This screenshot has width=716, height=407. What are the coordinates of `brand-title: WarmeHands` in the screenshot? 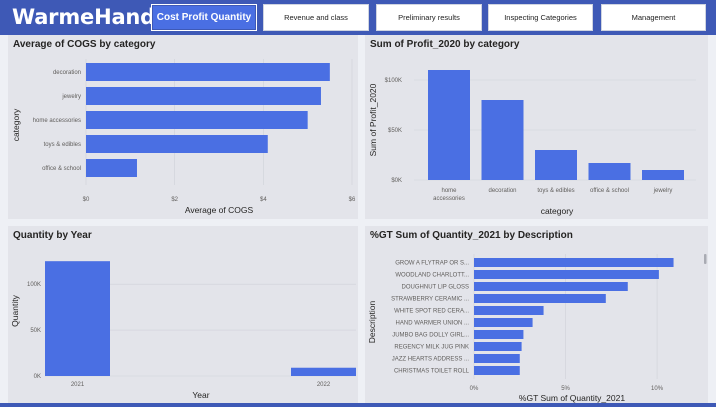 It's located at (90, 17).